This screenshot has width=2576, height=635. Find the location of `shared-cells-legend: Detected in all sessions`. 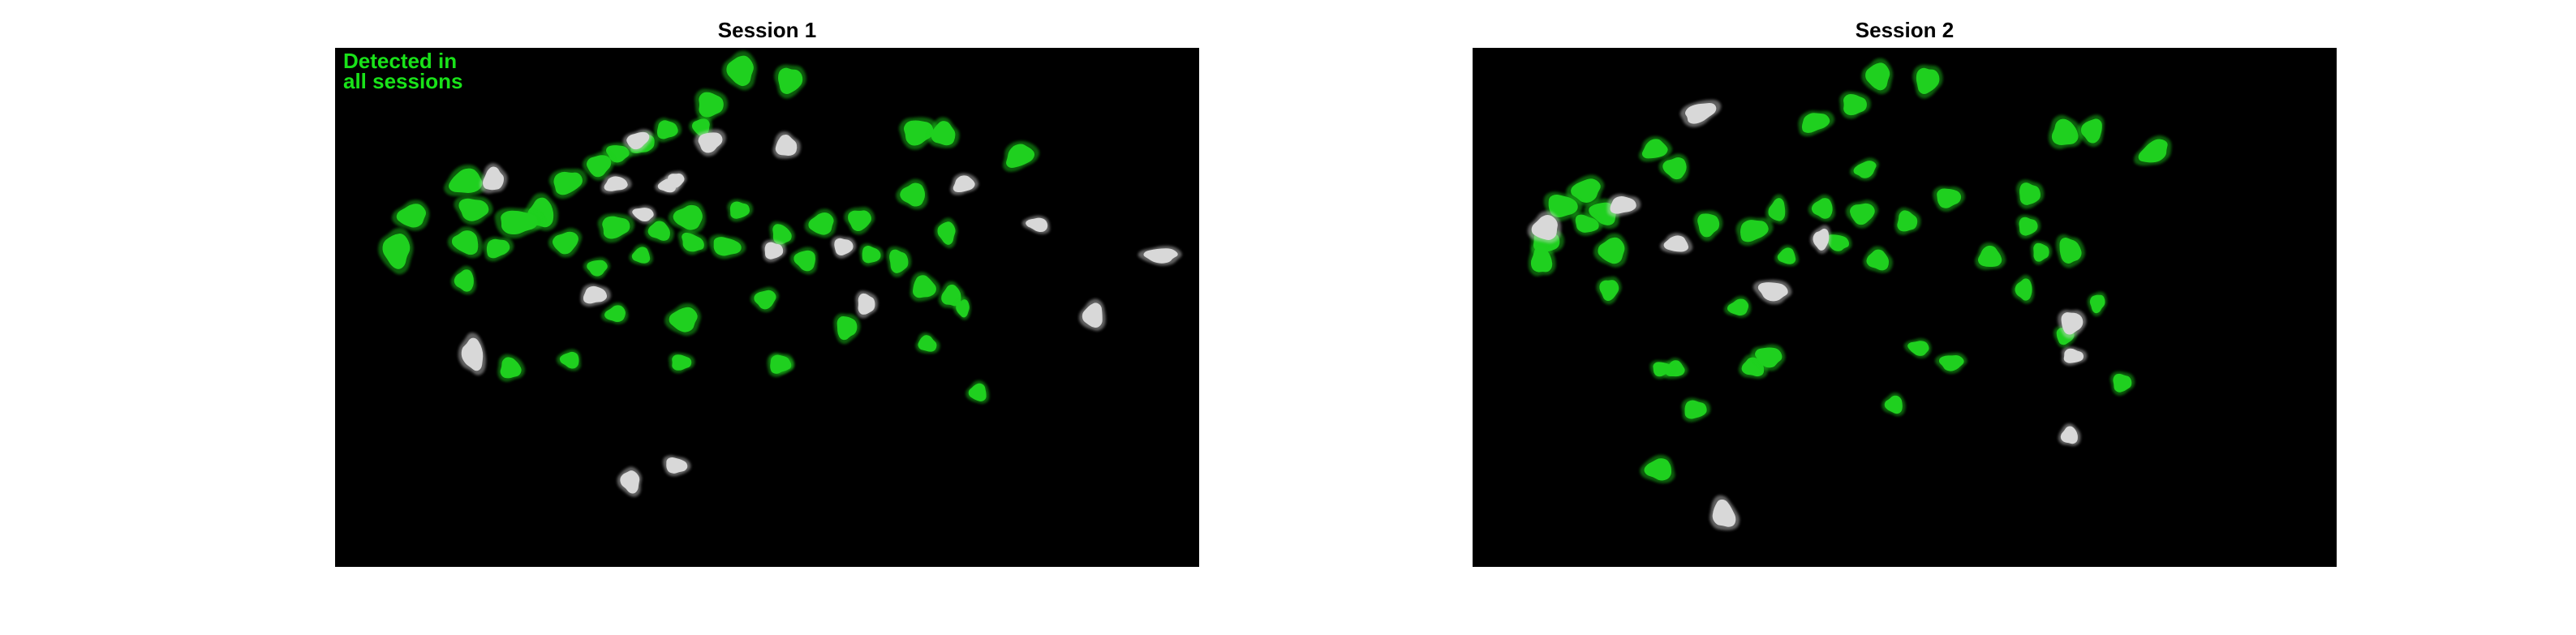

shared-cells-legend: Detected in all sessions is located at coordinates (403, 71).